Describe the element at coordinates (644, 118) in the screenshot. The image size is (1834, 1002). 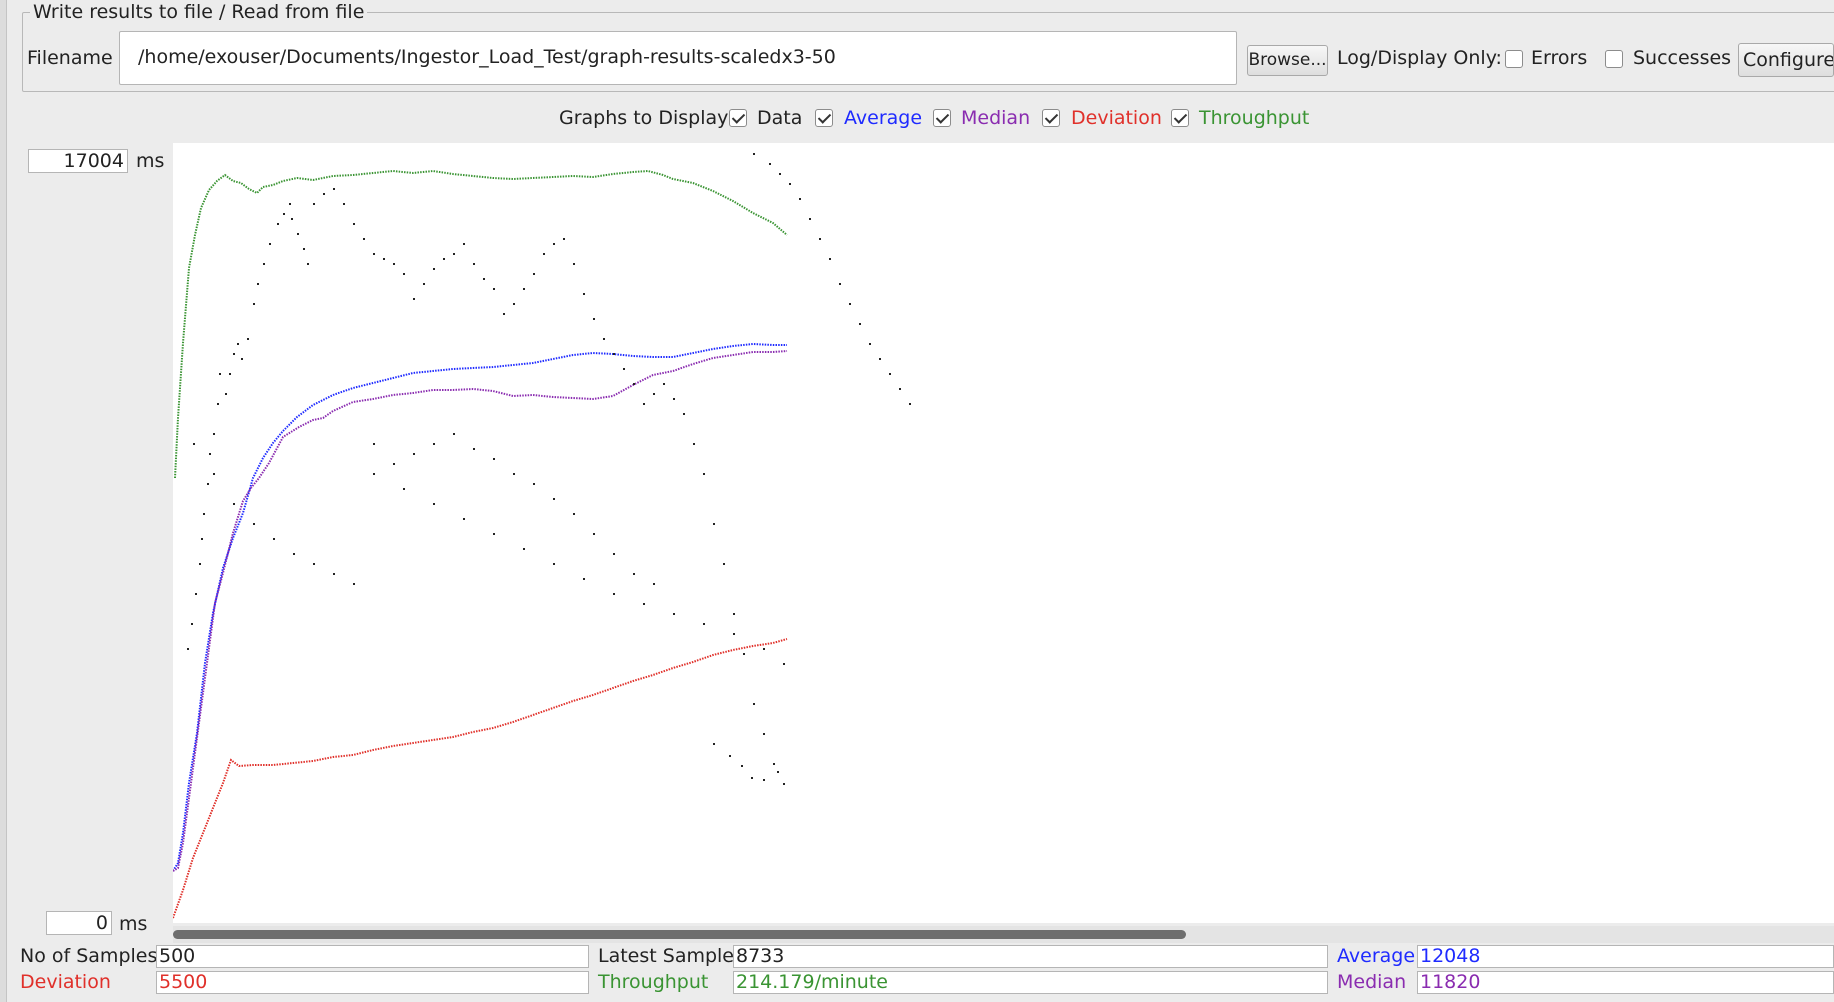
I see `graphs-to-display-label: Graphs to Display` at that location.